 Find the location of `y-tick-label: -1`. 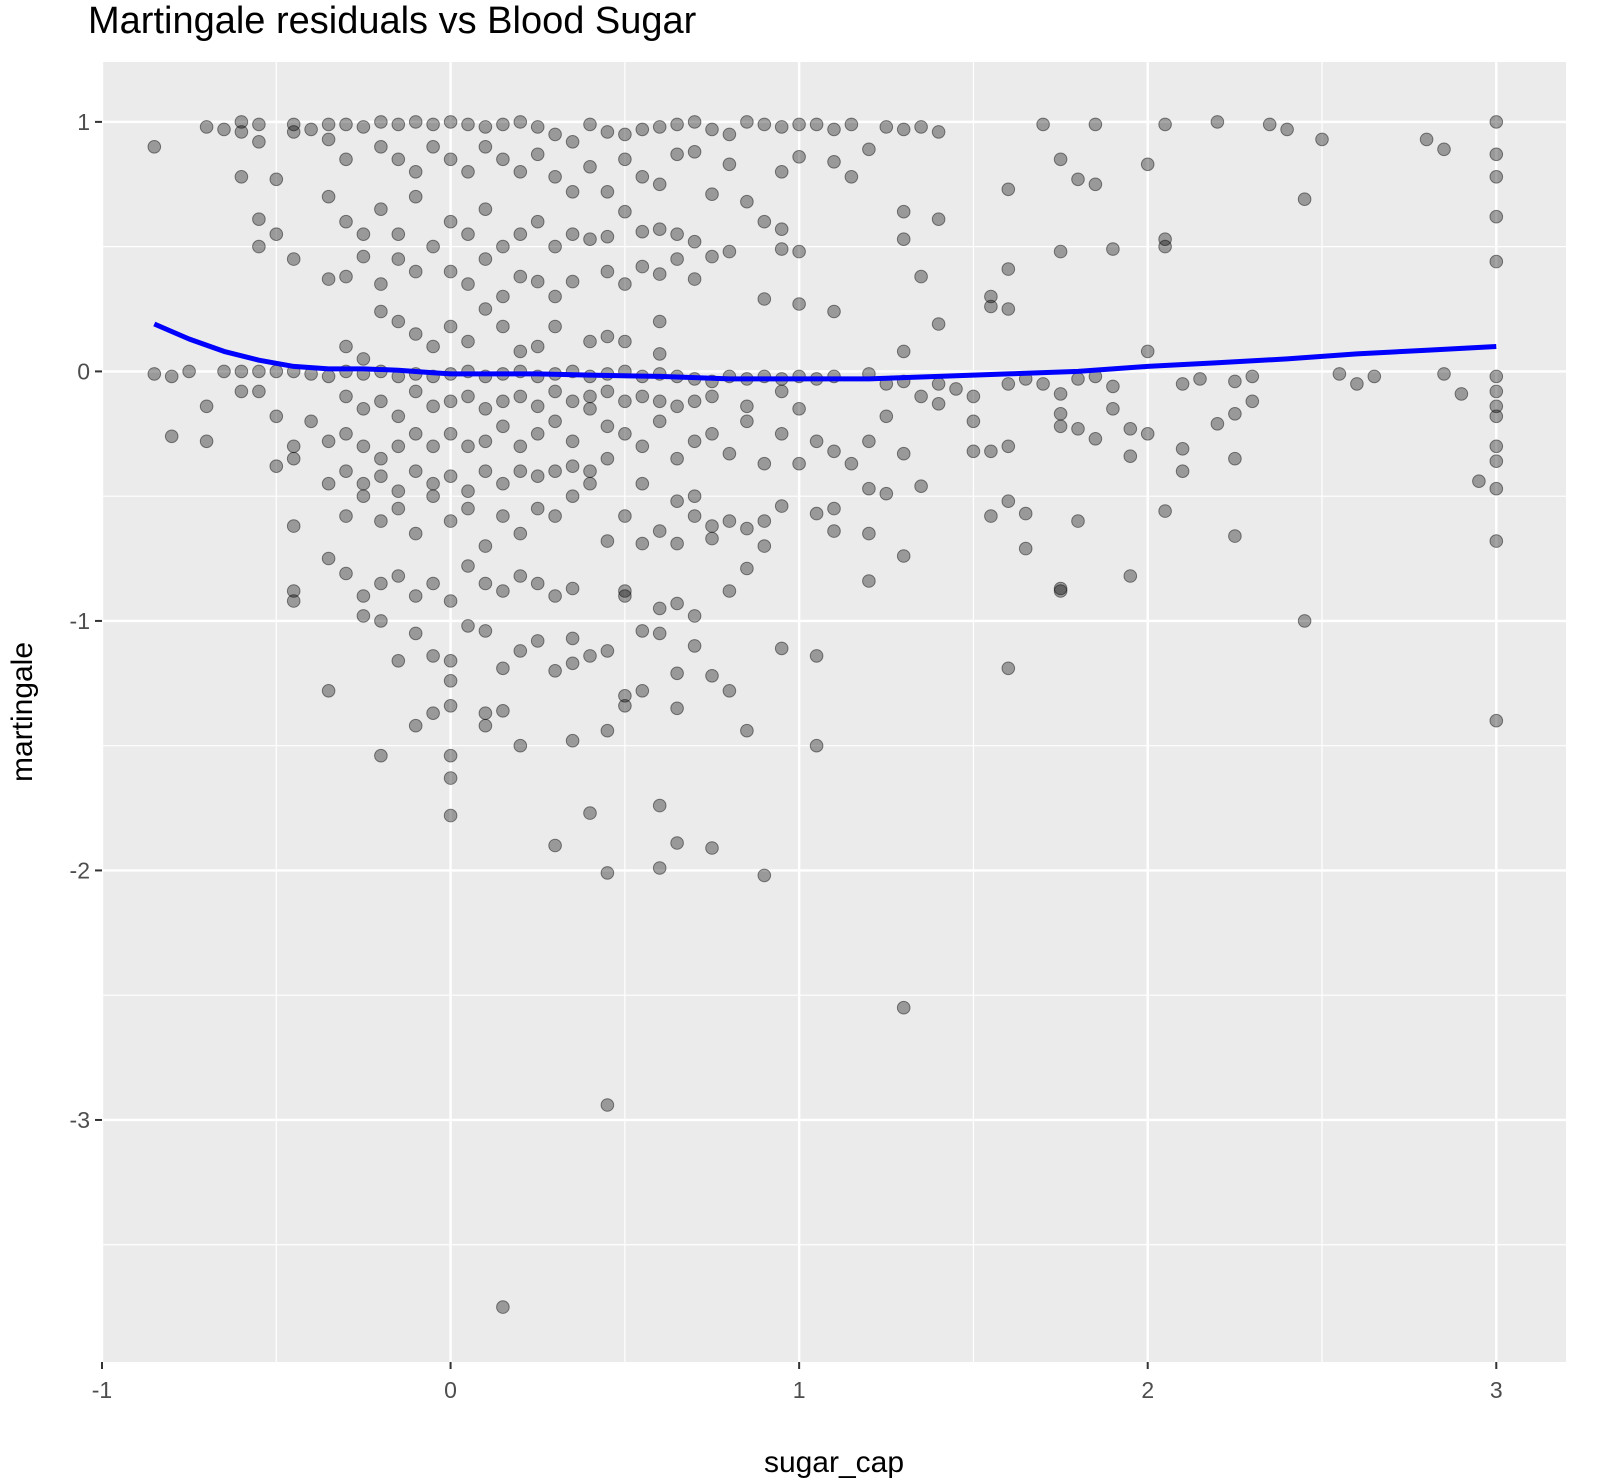

y-tick-label: -1 is located at coordinates (80, 621).